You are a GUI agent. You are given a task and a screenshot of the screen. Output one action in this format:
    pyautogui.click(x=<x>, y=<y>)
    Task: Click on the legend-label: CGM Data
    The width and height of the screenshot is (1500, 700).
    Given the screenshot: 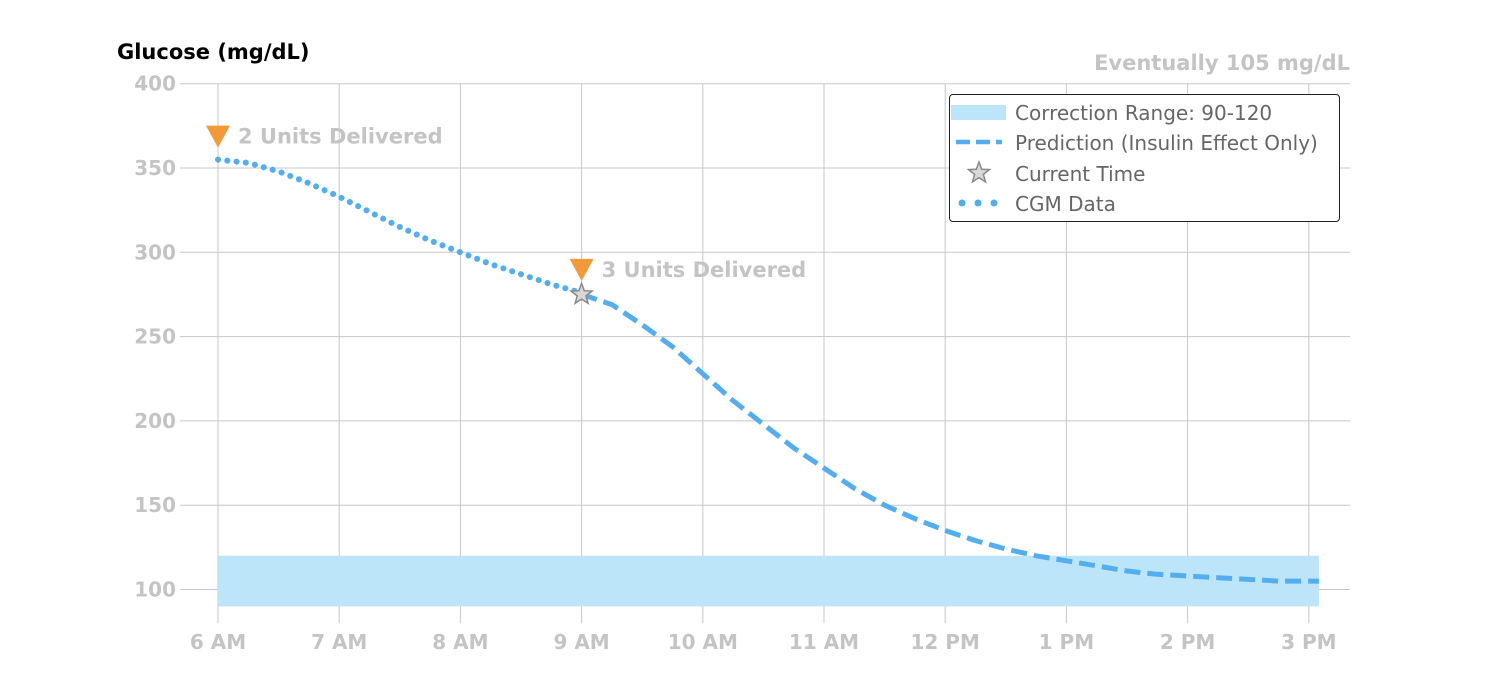 What is the action you would take?
    pyautogui.click(x=1065, y=204)
    